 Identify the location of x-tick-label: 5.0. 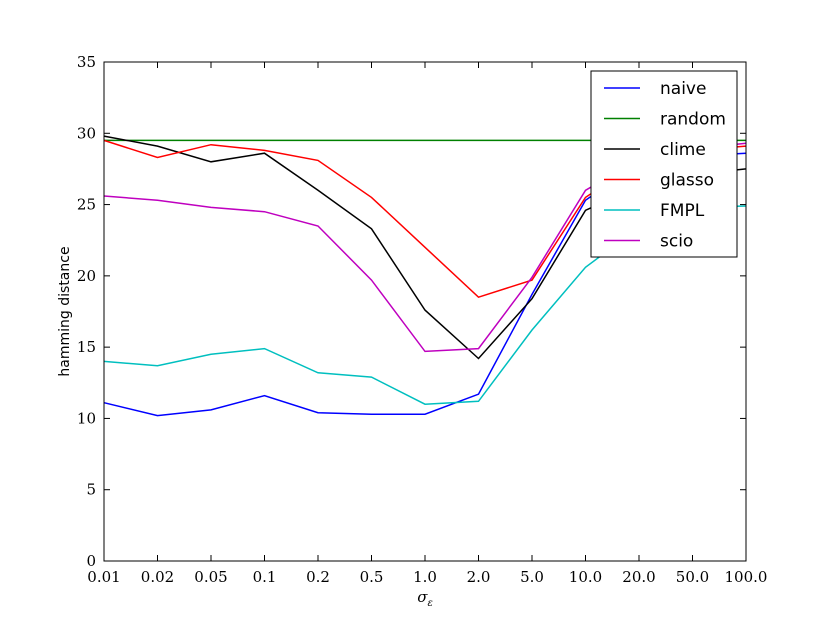
(532, 577).